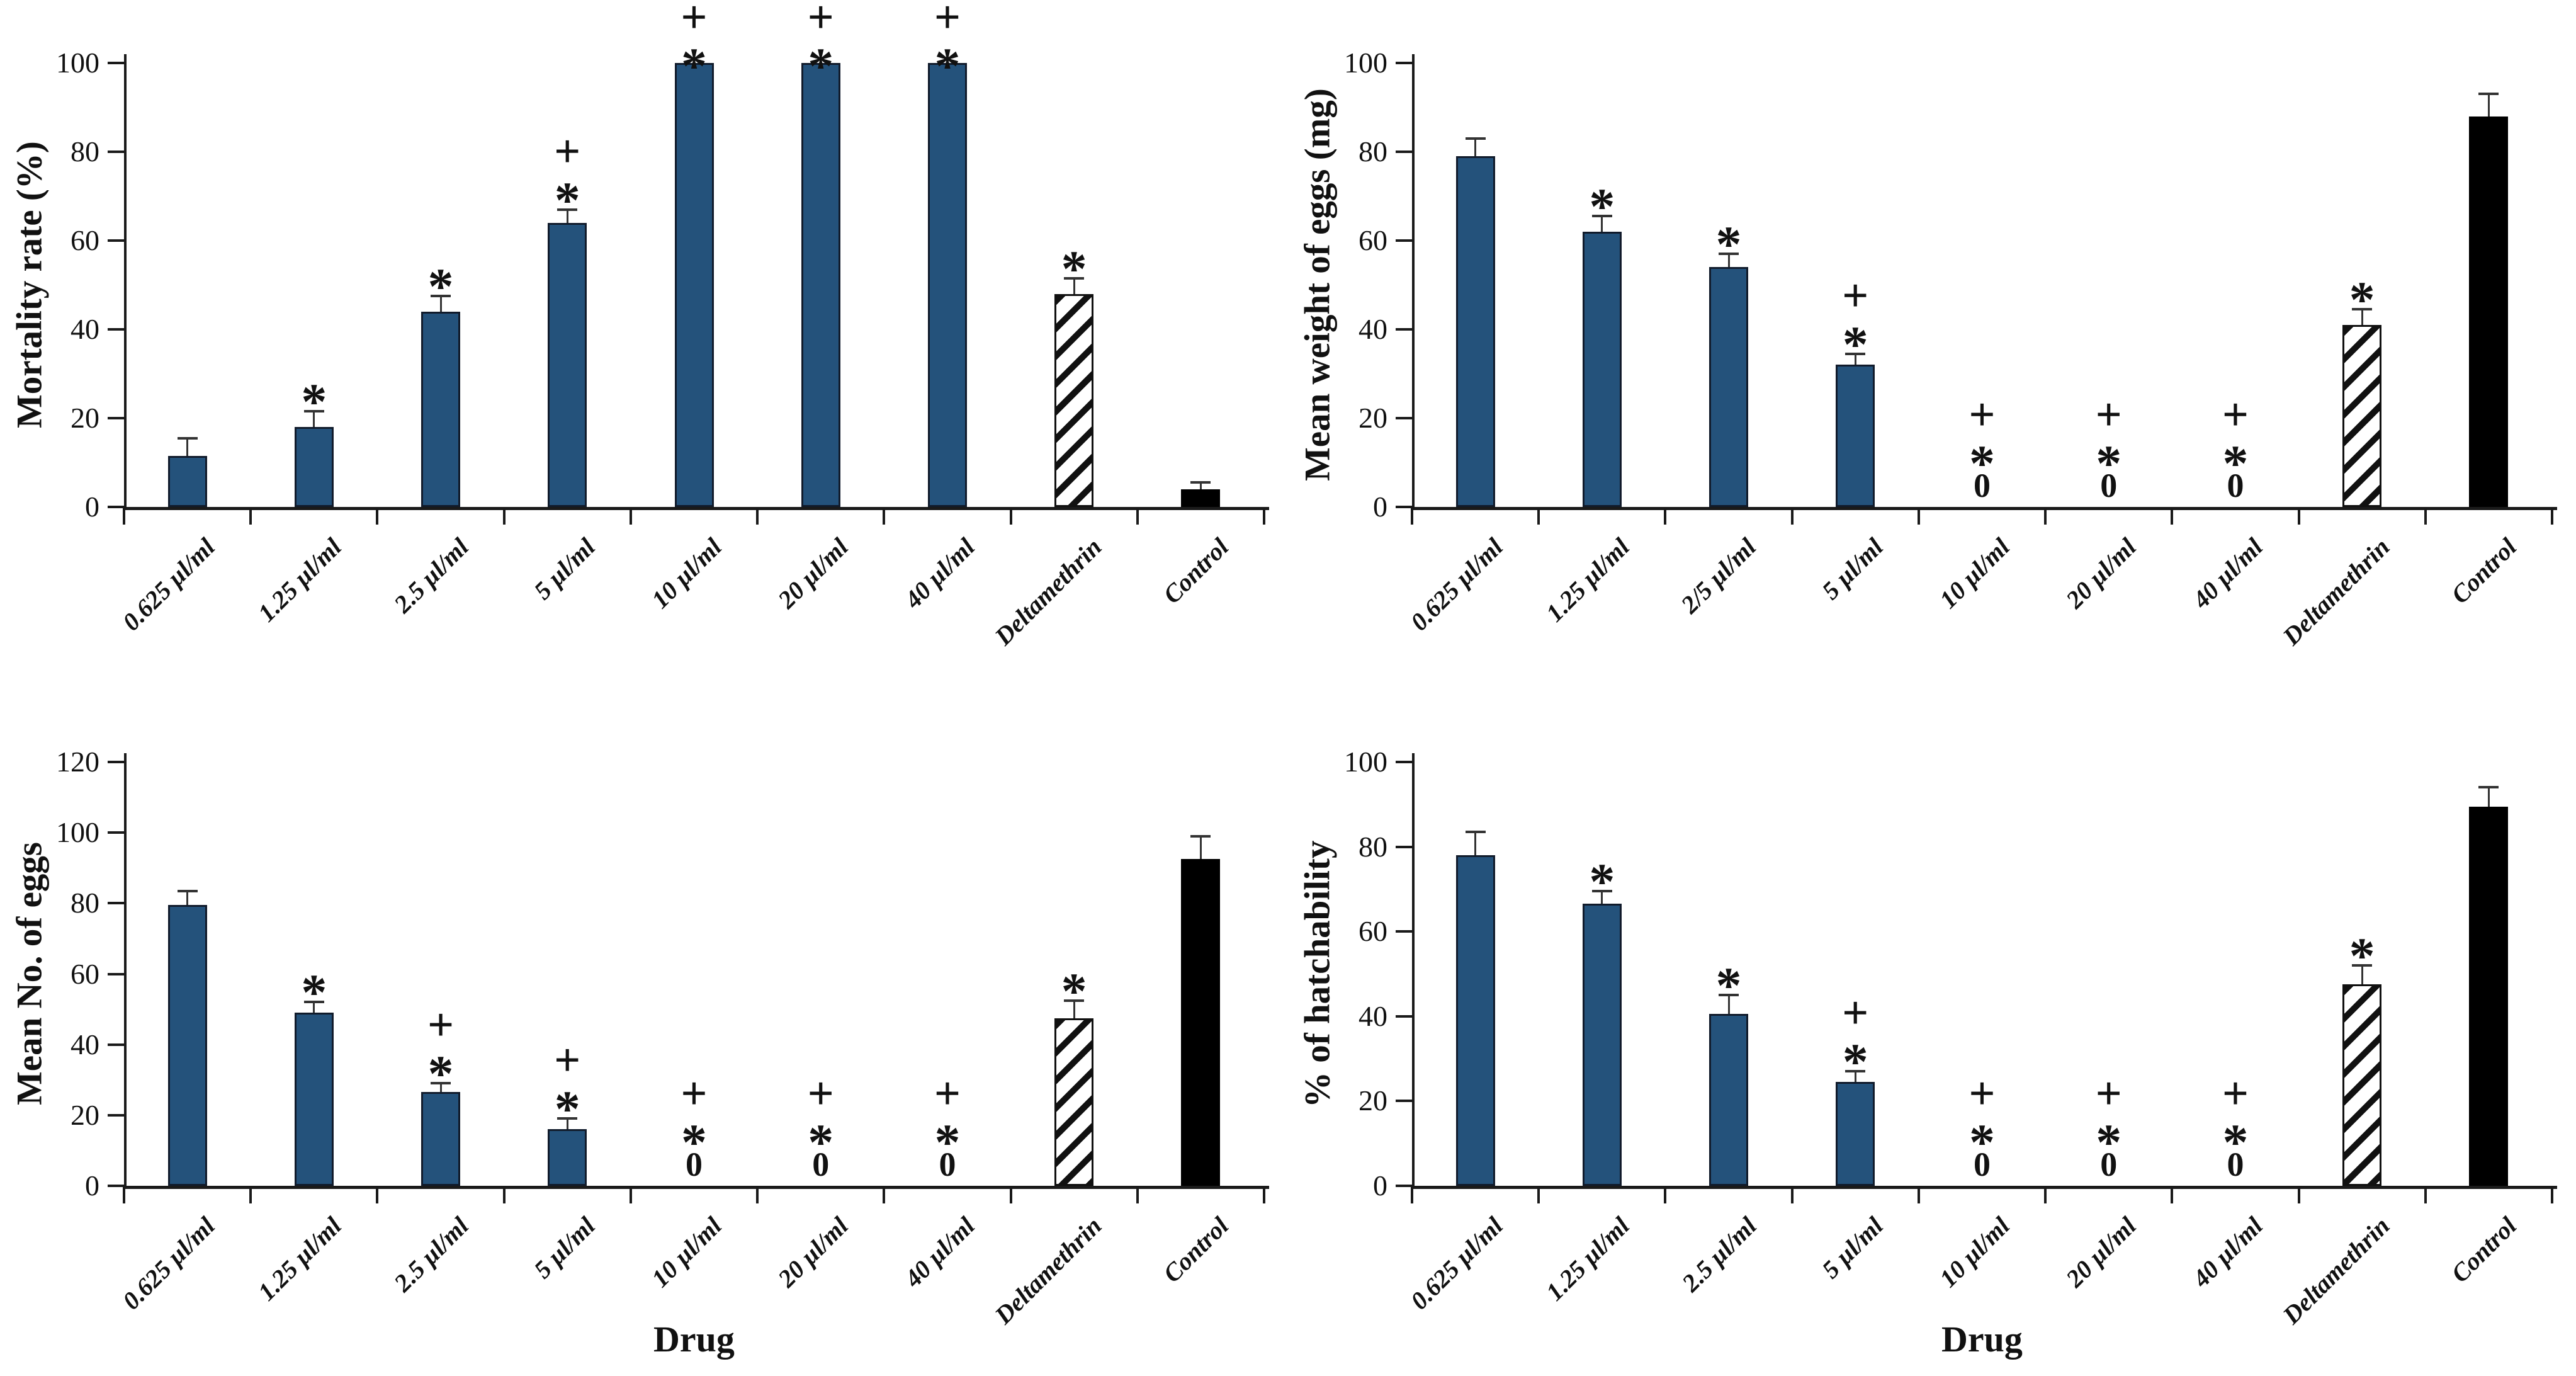 This screenshot has height=1376, width=2576. What do you see at coordinates (1195, 571) in the screenshot?
I see `x-category-label-text: Control` at bounding box center [1195, 571].